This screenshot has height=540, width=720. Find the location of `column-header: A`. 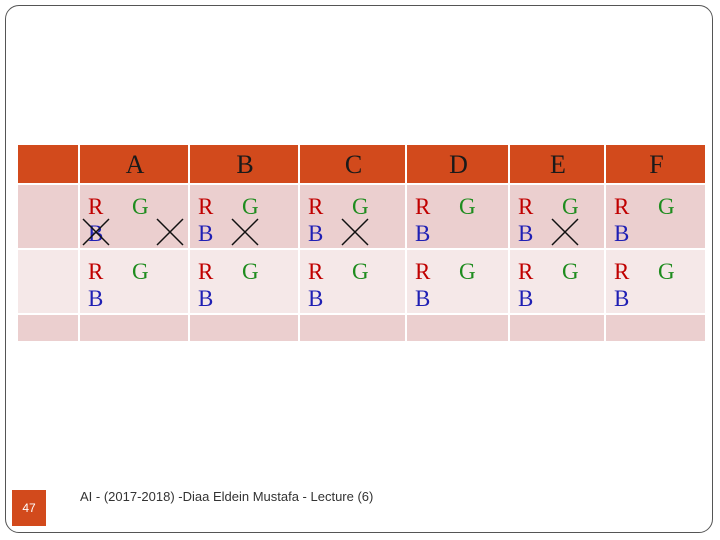

column-header: A is located at coordinates (135, 164).